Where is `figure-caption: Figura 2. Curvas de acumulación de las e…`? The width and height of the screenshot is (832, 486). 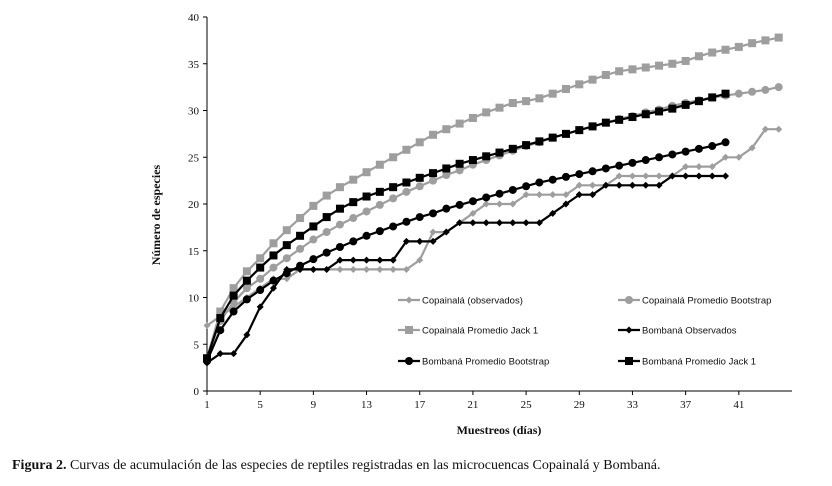
figure-caption: Figura 2. Curvas de acumulación de las e… is located at coordinates (418, 466).